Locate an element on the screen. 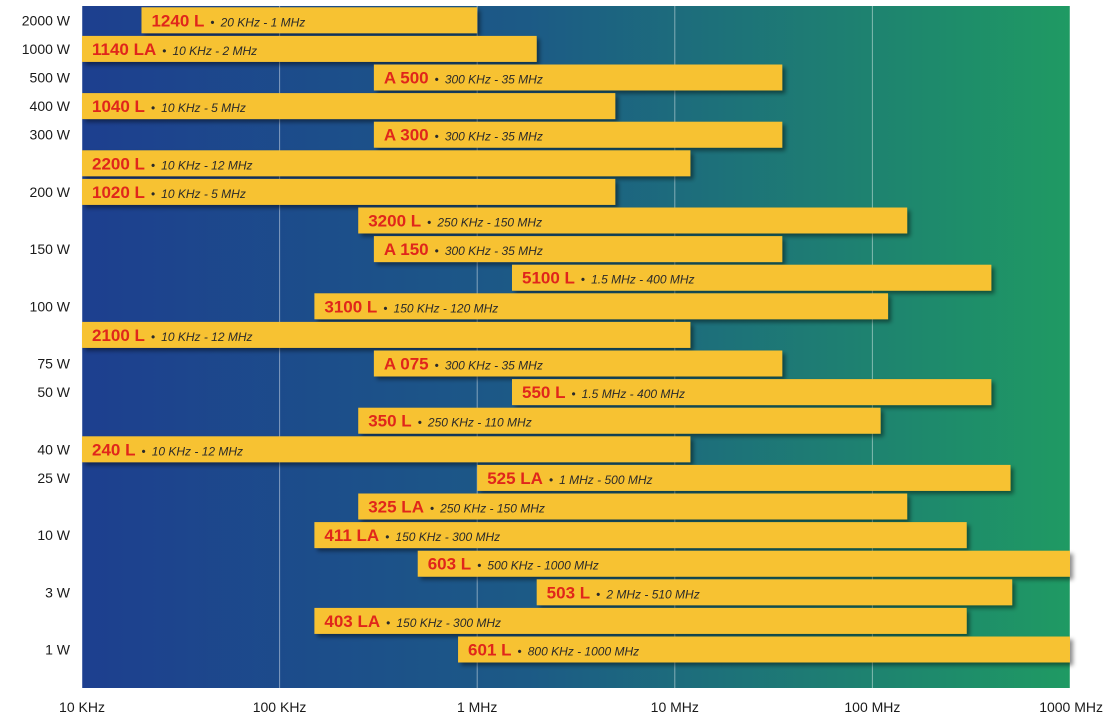  bar-label: 2100 L • 10 KHz - 12 MHz is located at coordinates (172, 335).